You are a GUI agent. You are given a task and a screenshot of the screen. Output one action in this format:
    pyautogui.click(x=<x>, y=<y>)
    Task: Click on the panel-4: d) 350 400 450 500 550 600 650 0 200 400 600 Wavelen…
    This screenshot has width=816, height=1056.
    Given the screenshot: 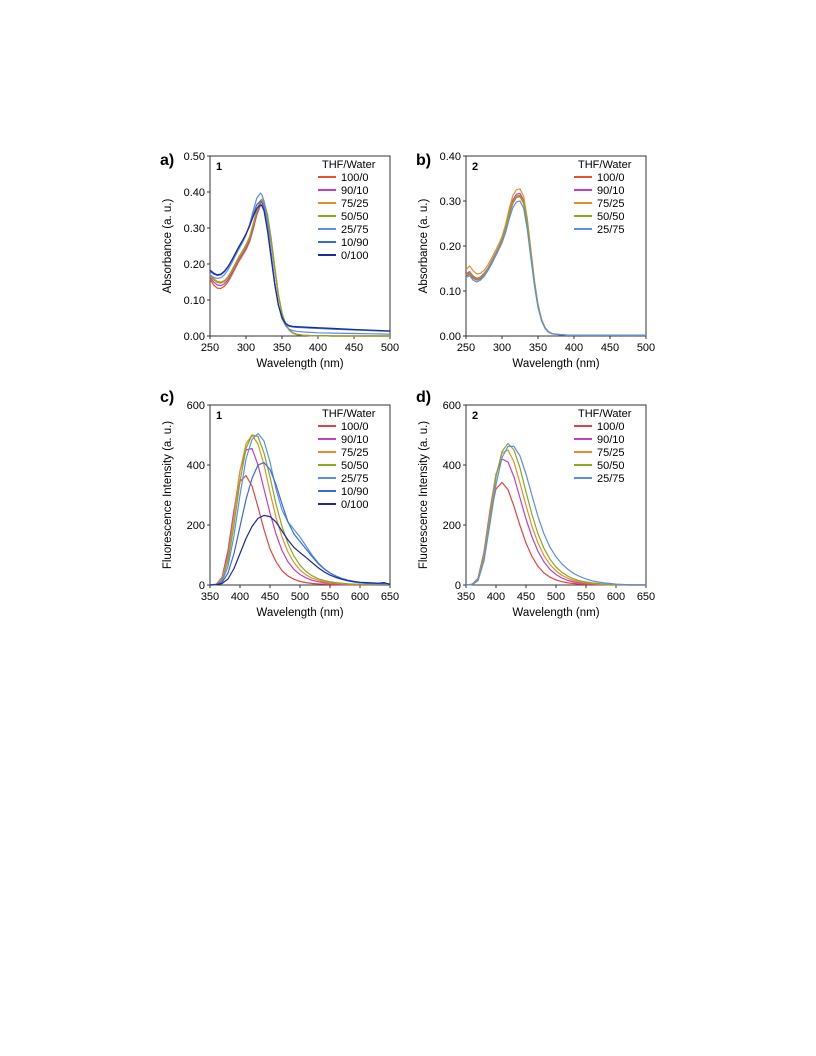 What is the action you would take?
    pyautogui.click(x=535, y=504)
    